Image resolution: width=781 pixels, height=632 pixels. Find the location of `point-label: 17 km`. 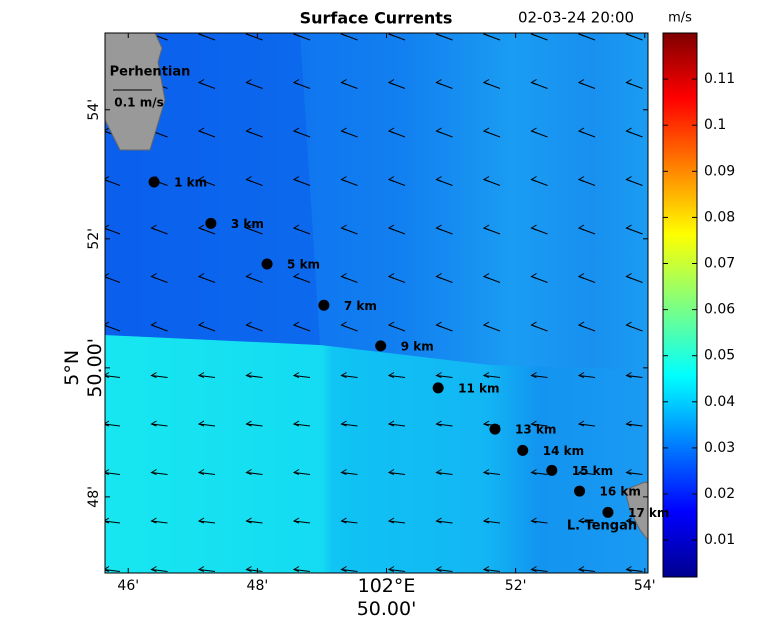

point-label: 17 km is located at coordinates (648, 513).